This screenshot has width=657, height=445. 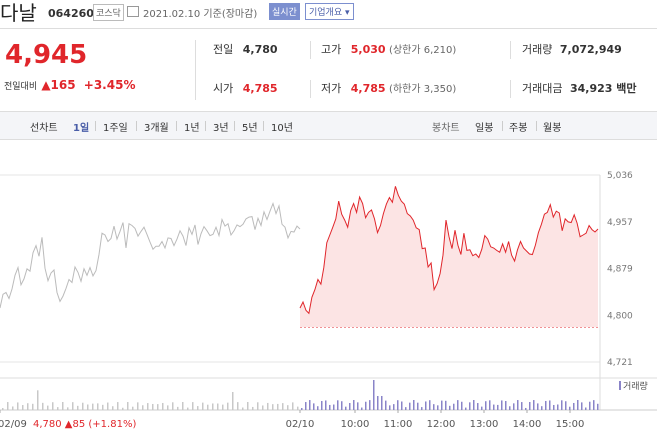 I want to click on tab-line-chart: 선차트, so click(x=44, y=128).